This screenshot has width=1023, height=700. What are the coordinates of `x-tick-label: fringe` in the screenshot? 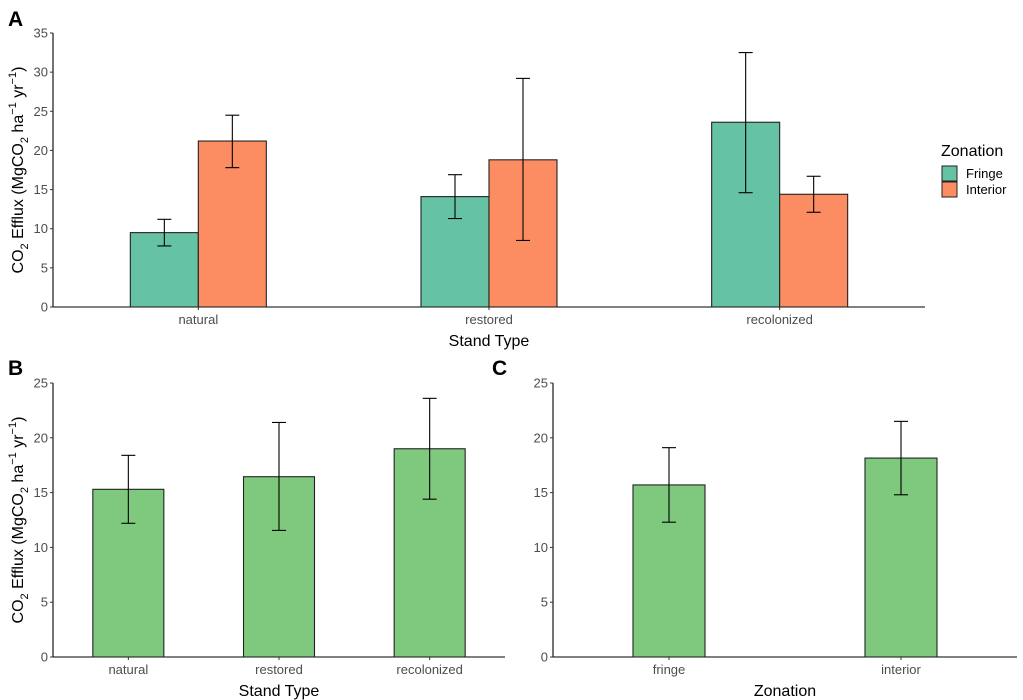 It's located at (669, 669).